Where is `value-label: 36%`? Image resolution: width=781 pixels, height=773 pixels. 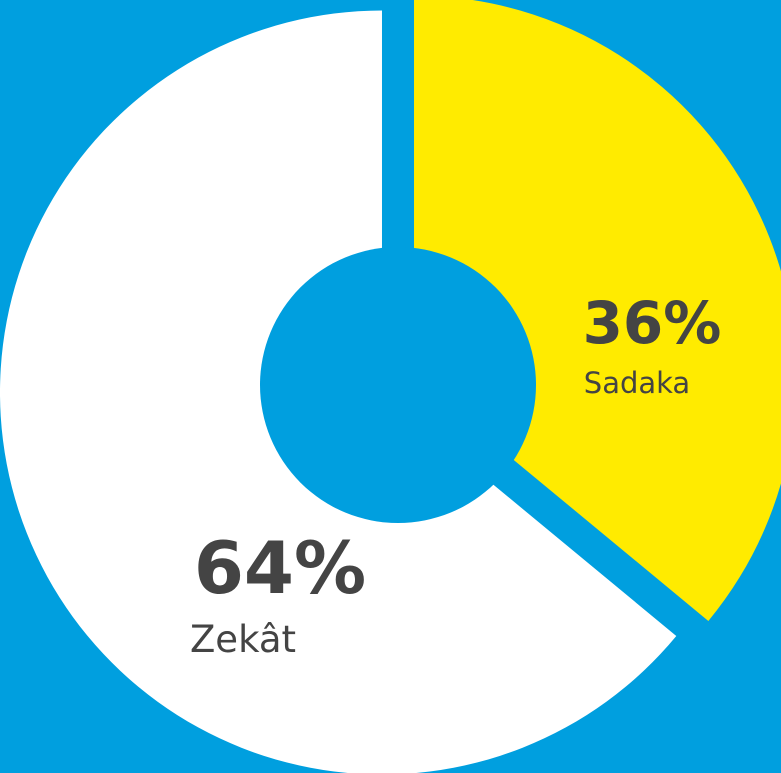
value-label: 36% is located at coordinates (652, 323).